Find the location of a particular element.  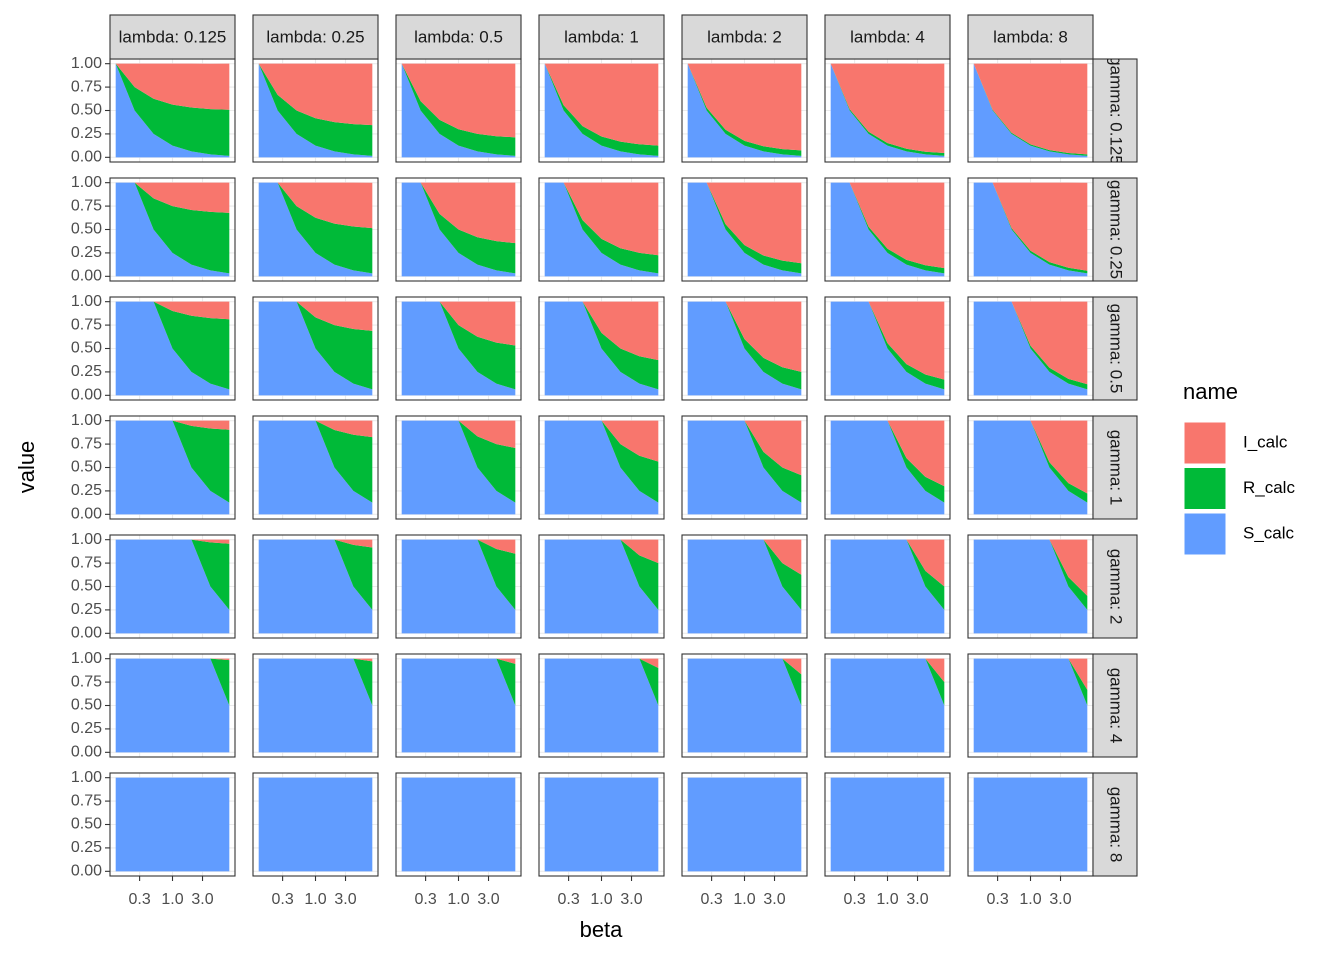

col-strip-label: lambda: 0.25 is located at coordinates (315, 36).